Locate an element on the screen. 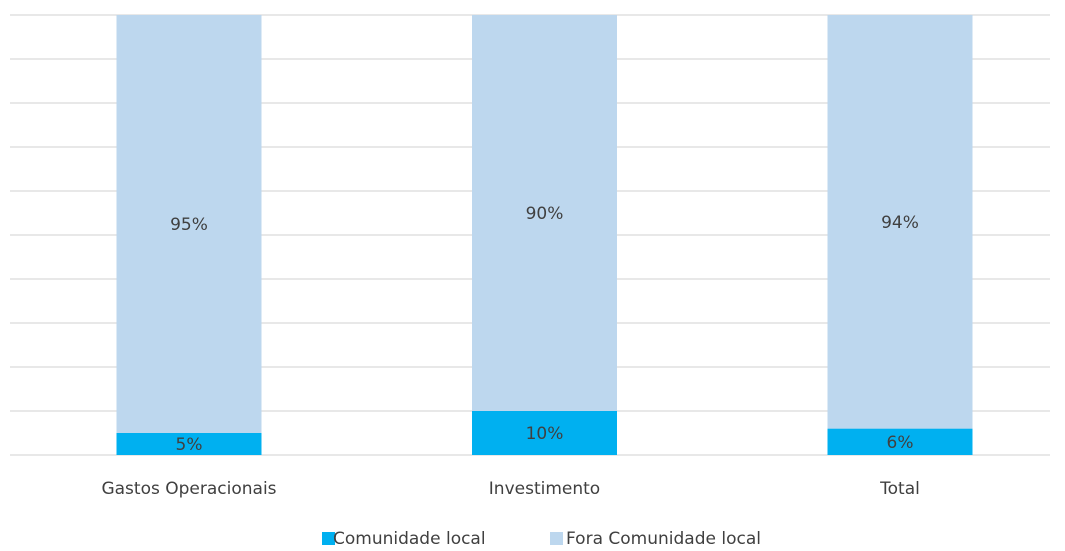 The image size is (1065, 551). data-label: 90% is located at coordinates (545, 214).